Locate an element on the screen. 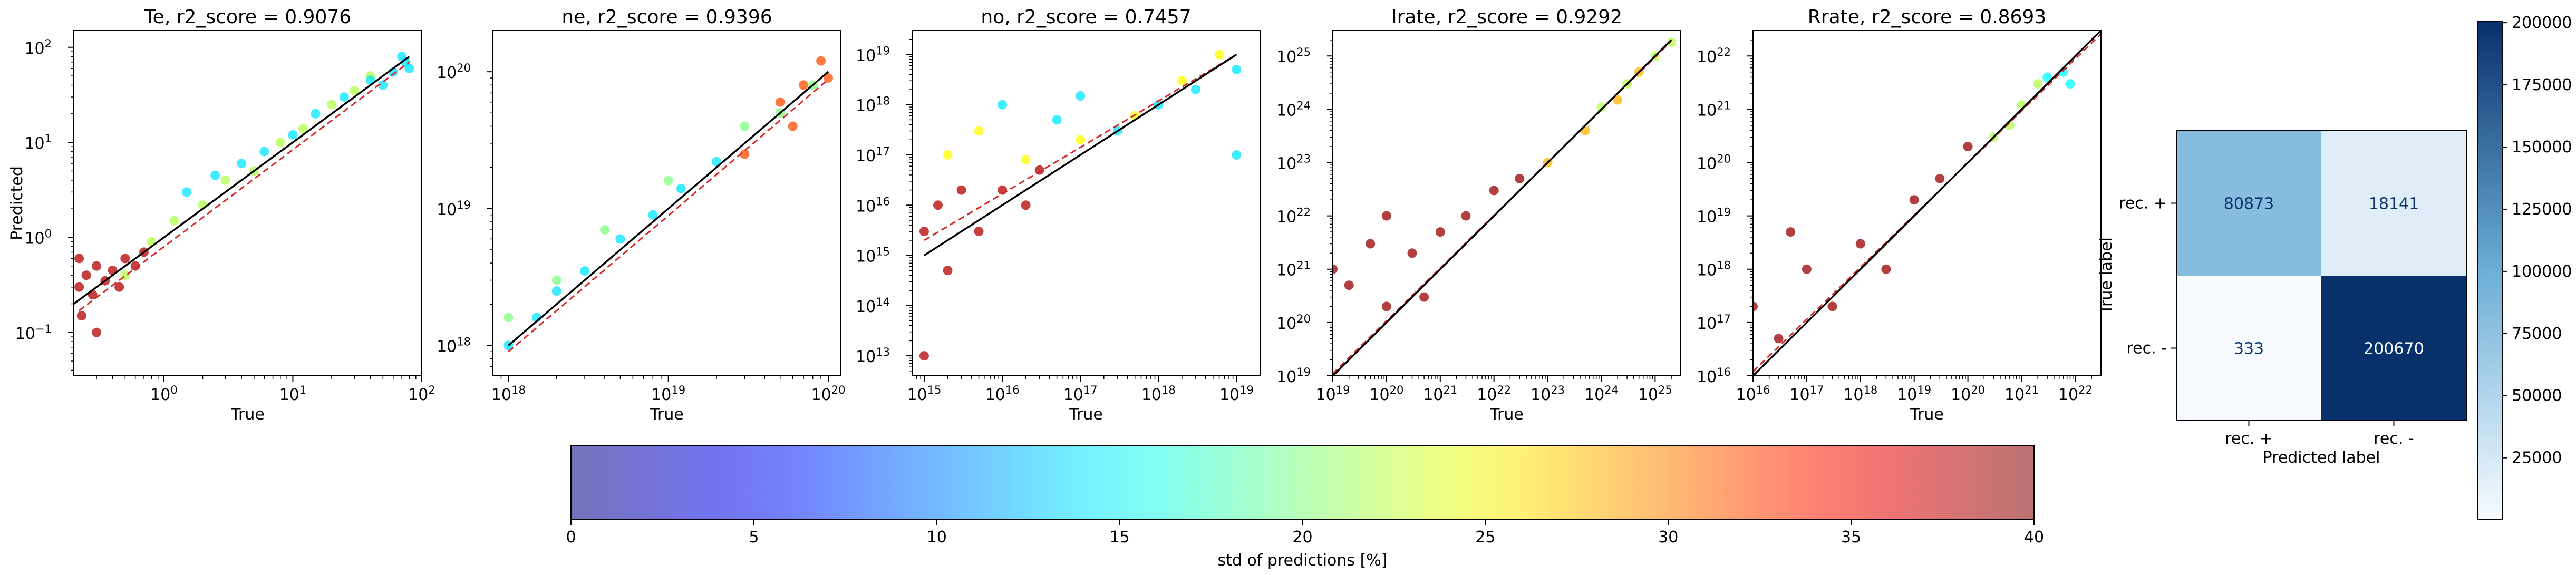 This screenshot has width=2576, height=575. y-tick-label: 10¹ is located at coordinates (38, 142).